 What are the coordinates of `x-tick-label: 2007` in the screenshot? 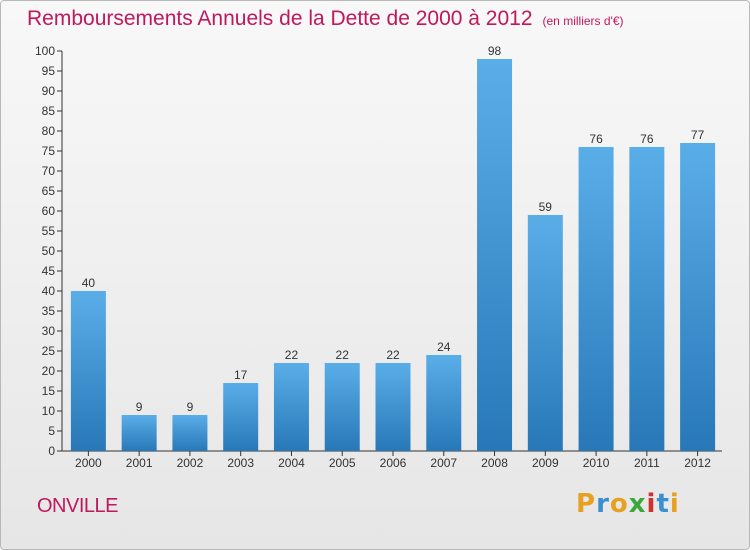 It's located at (443, 463).